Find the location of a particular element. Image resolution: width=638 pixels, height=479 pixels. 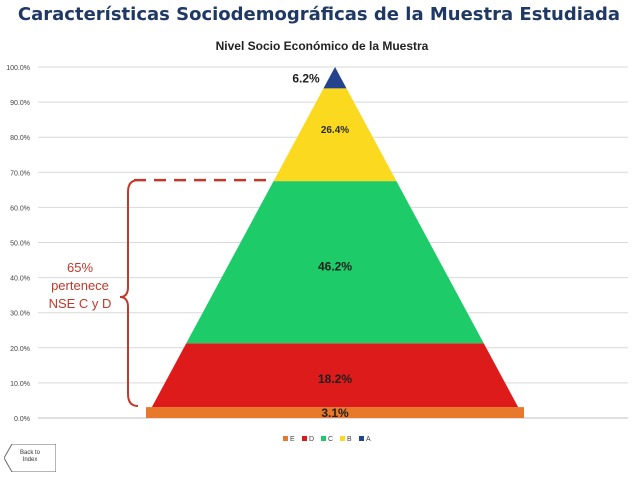

y-tick-label: 100.0% is located at coordinates (18, 68).